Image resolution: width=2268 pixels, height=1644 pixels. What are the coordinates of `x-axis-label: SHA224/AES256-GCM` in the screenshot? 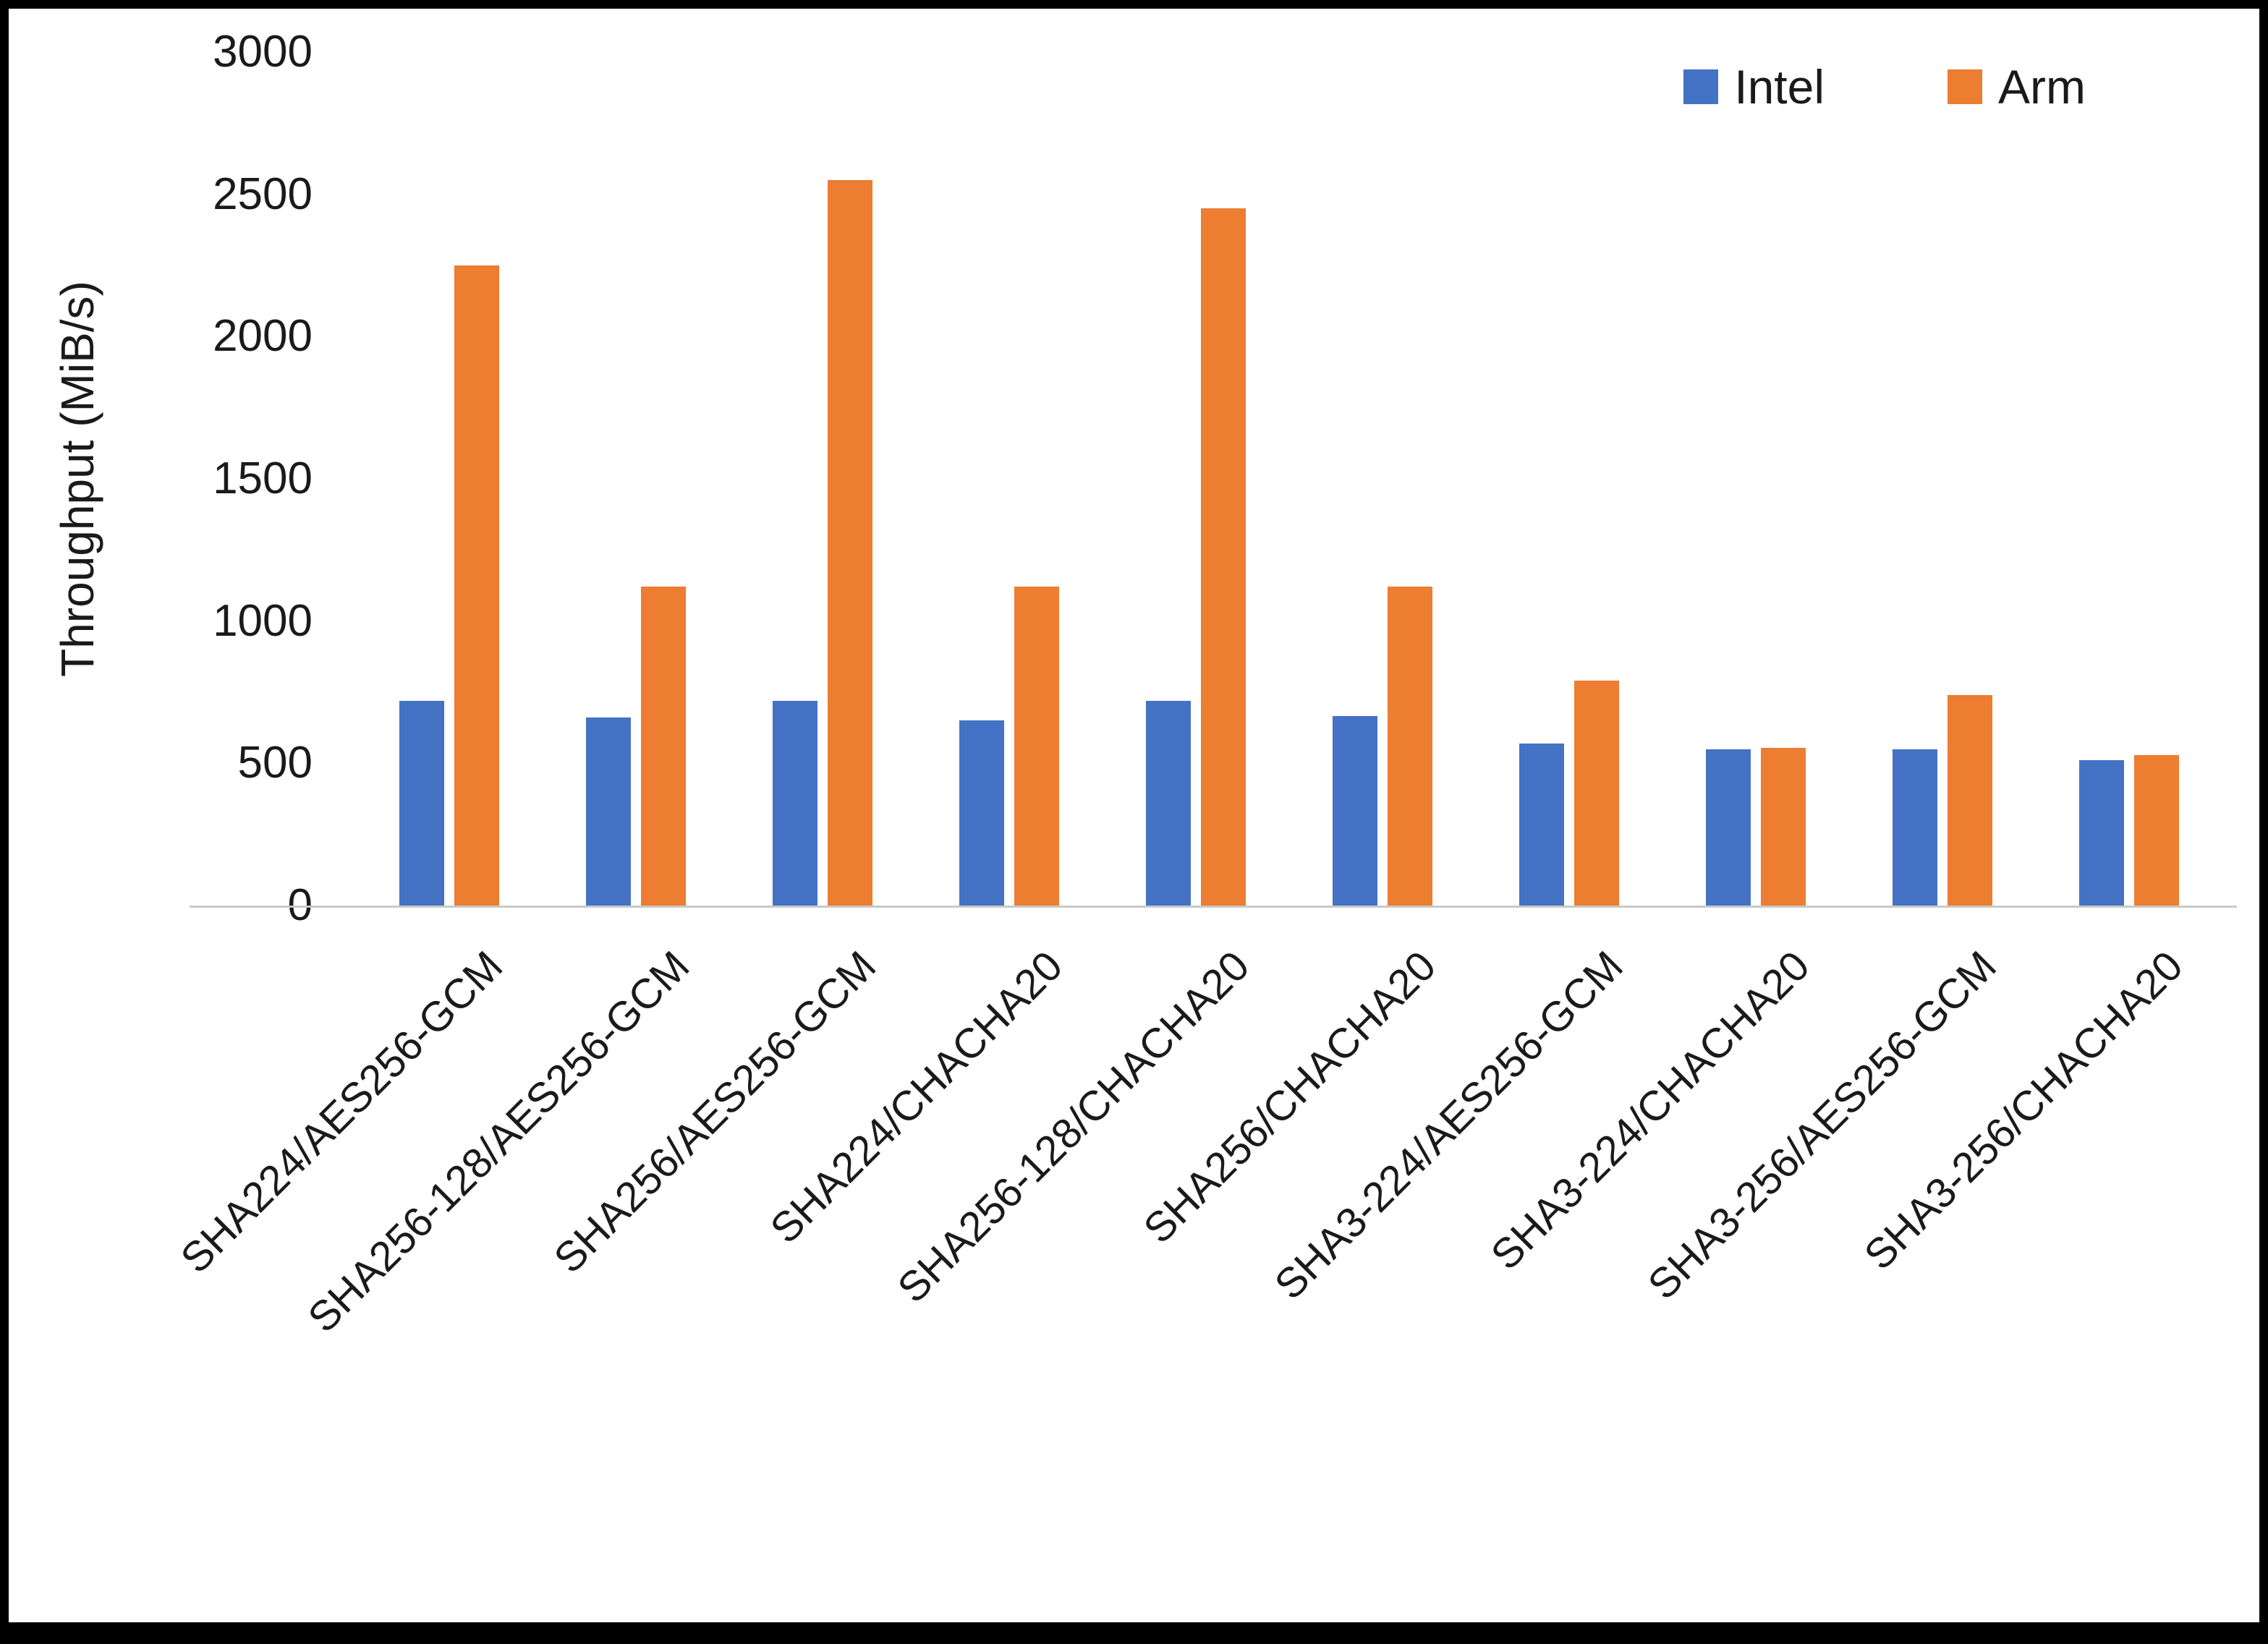 It's located at (341, 1112).